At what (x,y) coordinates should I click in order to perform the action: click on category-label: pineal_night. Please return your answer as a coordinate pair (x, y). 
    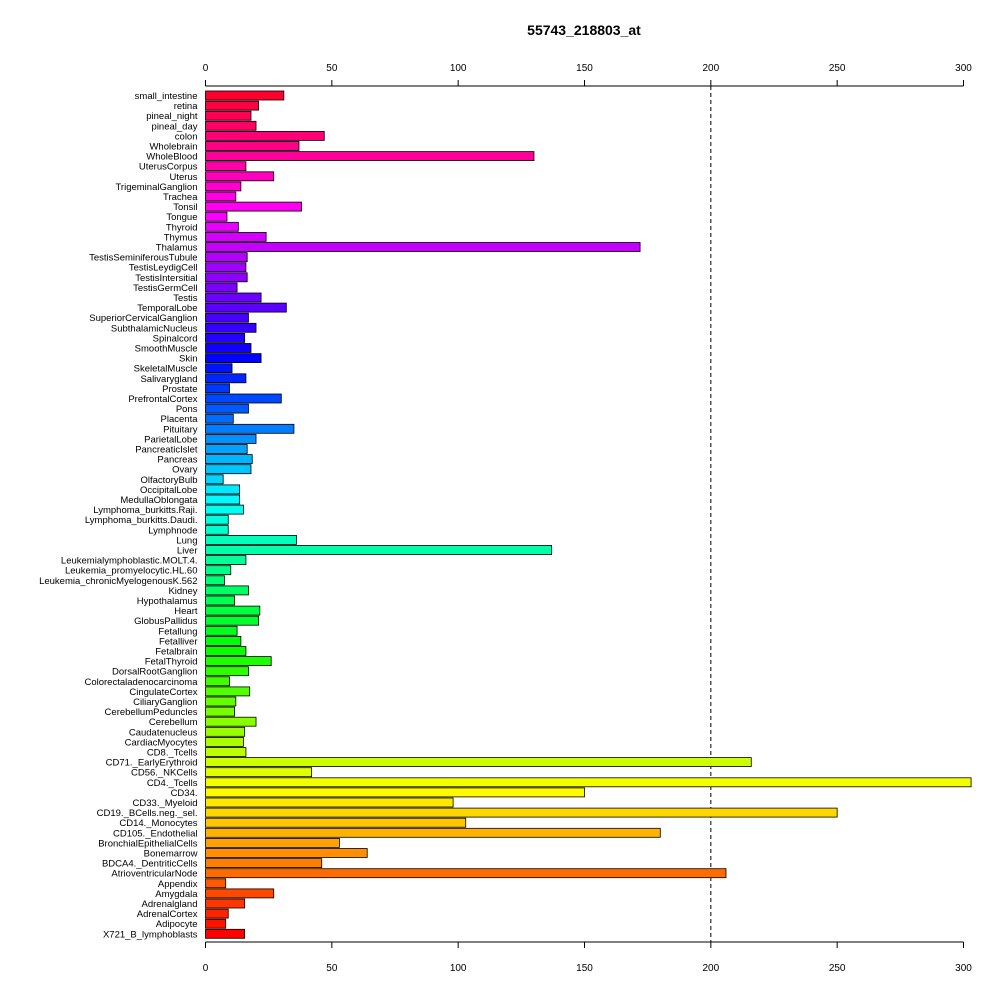
    Looking at the image, I should click on (172, 116).